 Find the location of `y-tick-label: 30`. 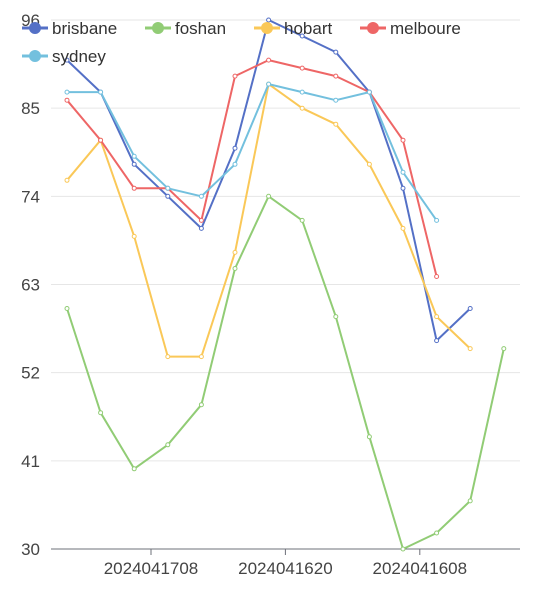

y-tick-label: 30 is located at coordinates (30, 549).